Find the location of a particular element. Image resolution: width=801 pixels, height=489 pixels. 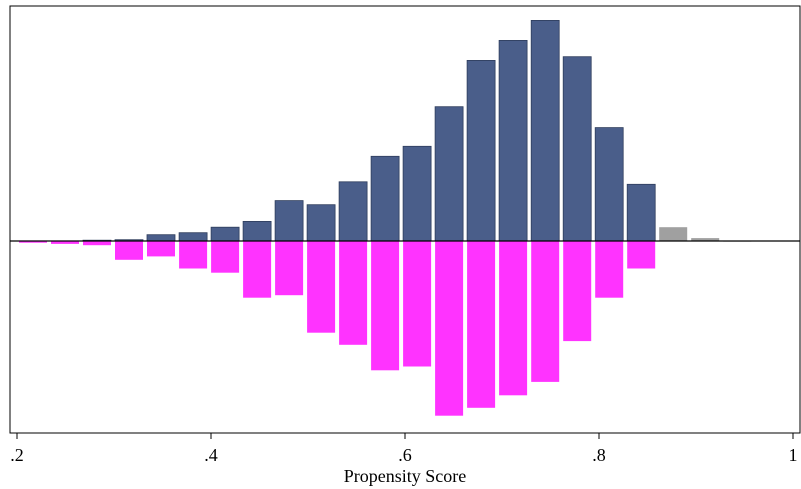

x-tick-label-0: .2 is located at coordinates (17, 455).